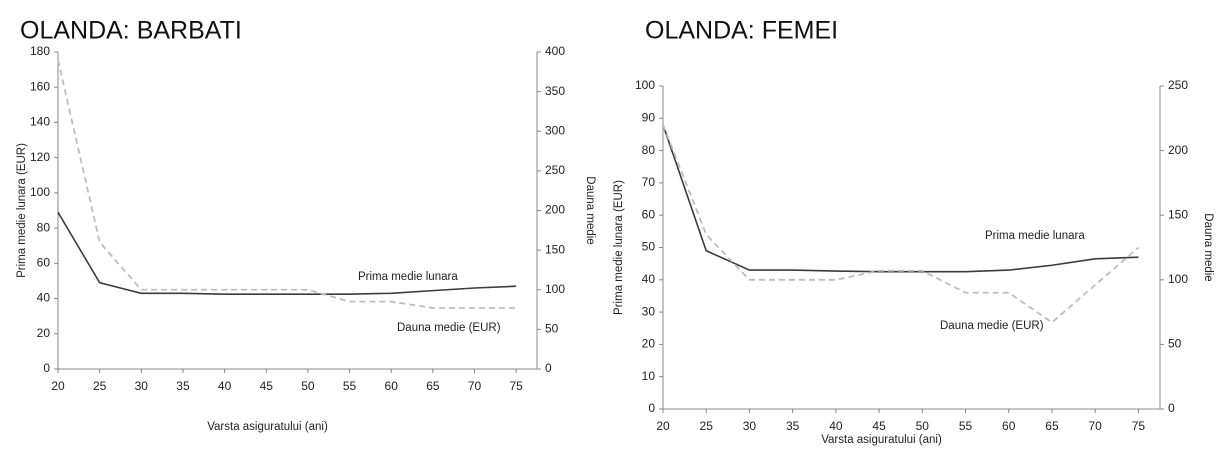 The image size is (1224, 473). I want to click on chart-title: OLANDA: FEMEI, so click(741, 31).